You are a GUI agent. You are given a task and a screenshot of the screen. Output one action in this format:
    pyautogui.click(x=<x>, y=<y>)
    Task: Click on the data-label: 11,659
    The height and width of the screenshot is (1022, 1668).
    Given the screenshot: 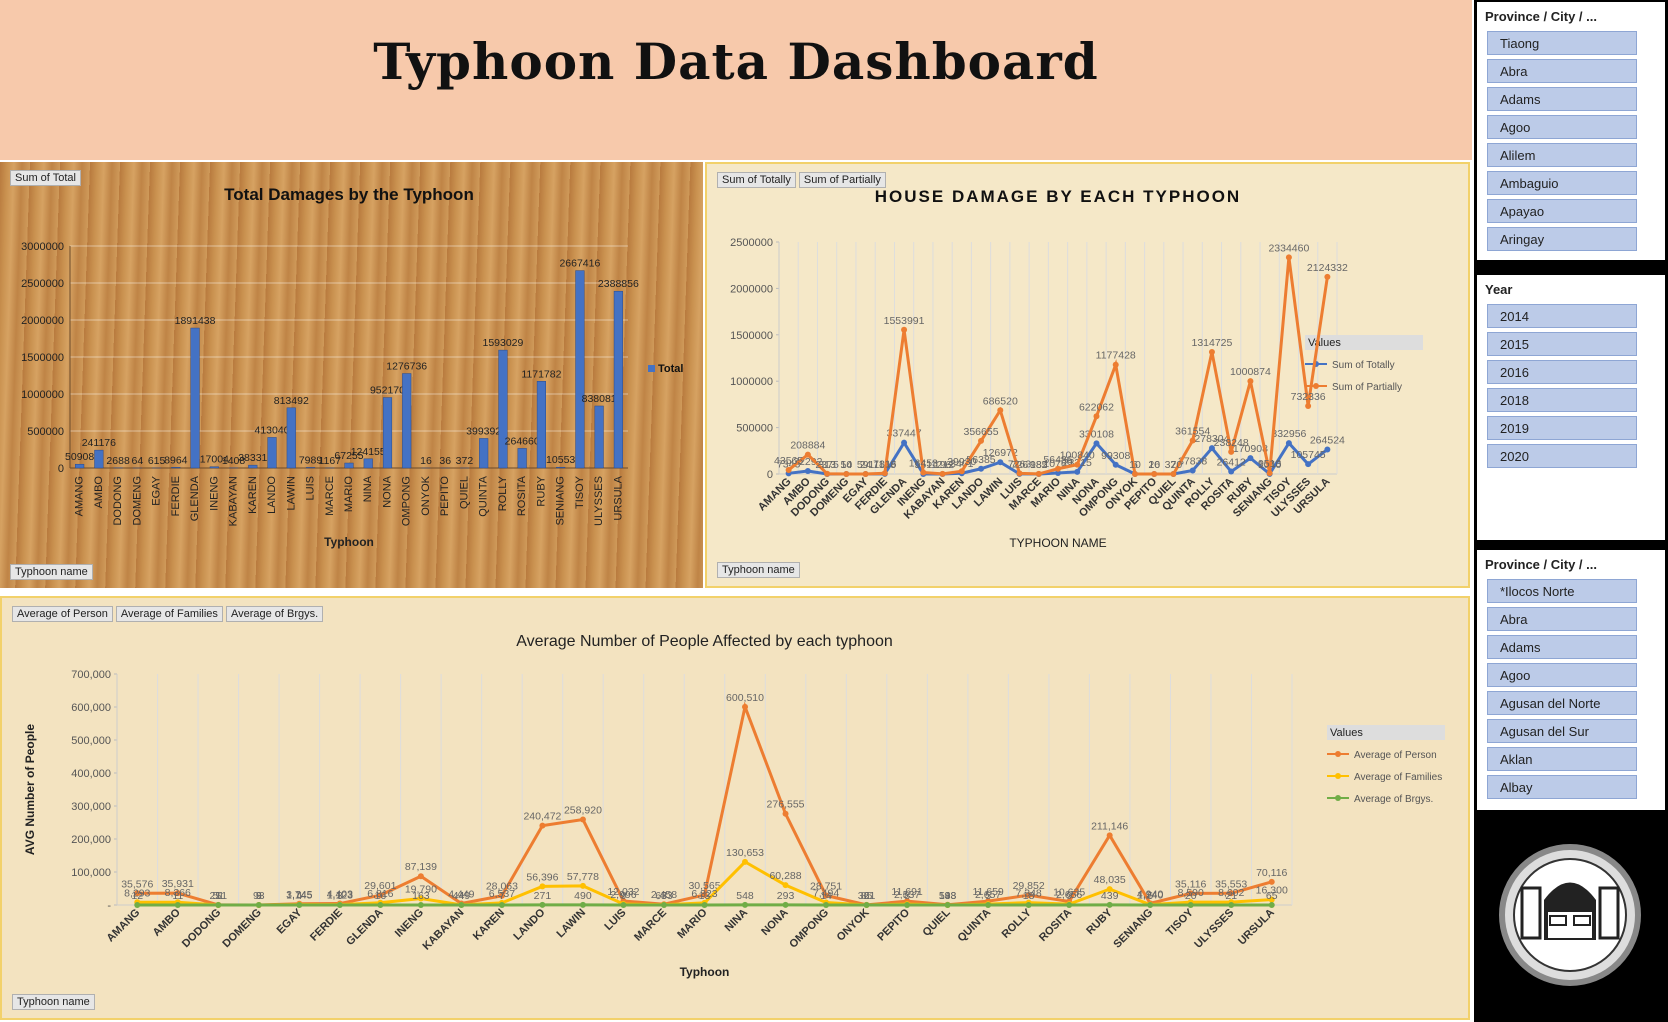 What is the action you would take?
    pyautogui.click(x=987, y=892)
    